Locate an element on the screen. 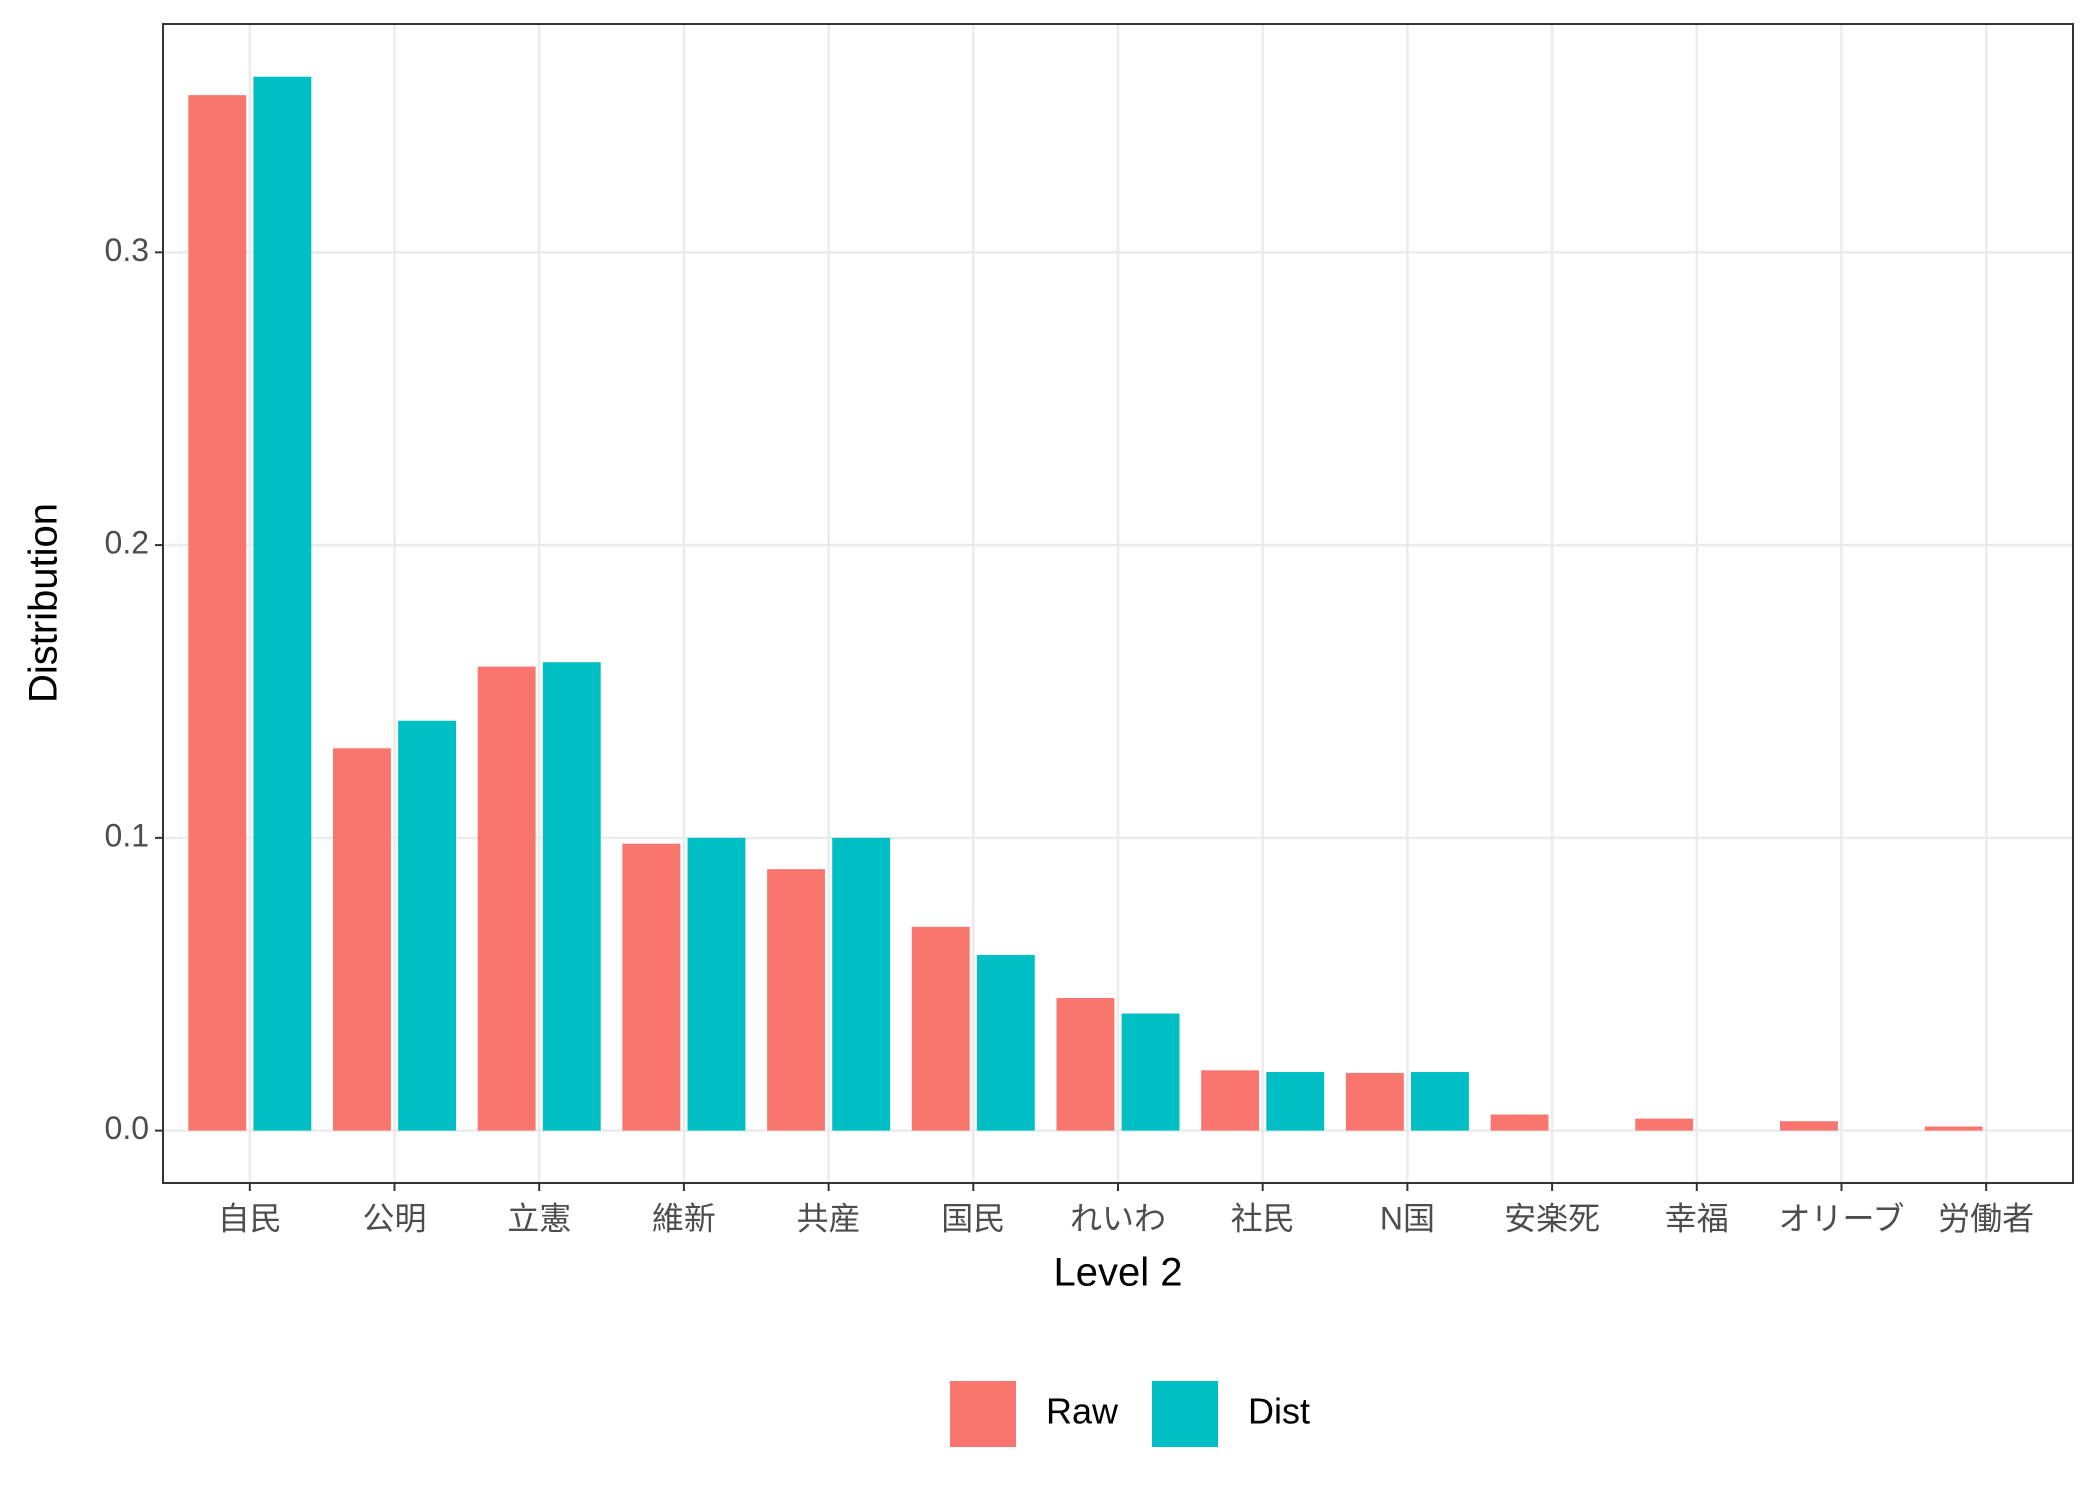 Image resolution: width=2100 pixels, height=1500 pixels. x-axis-title: Level 2 is located at coordinates (1118, 1273).